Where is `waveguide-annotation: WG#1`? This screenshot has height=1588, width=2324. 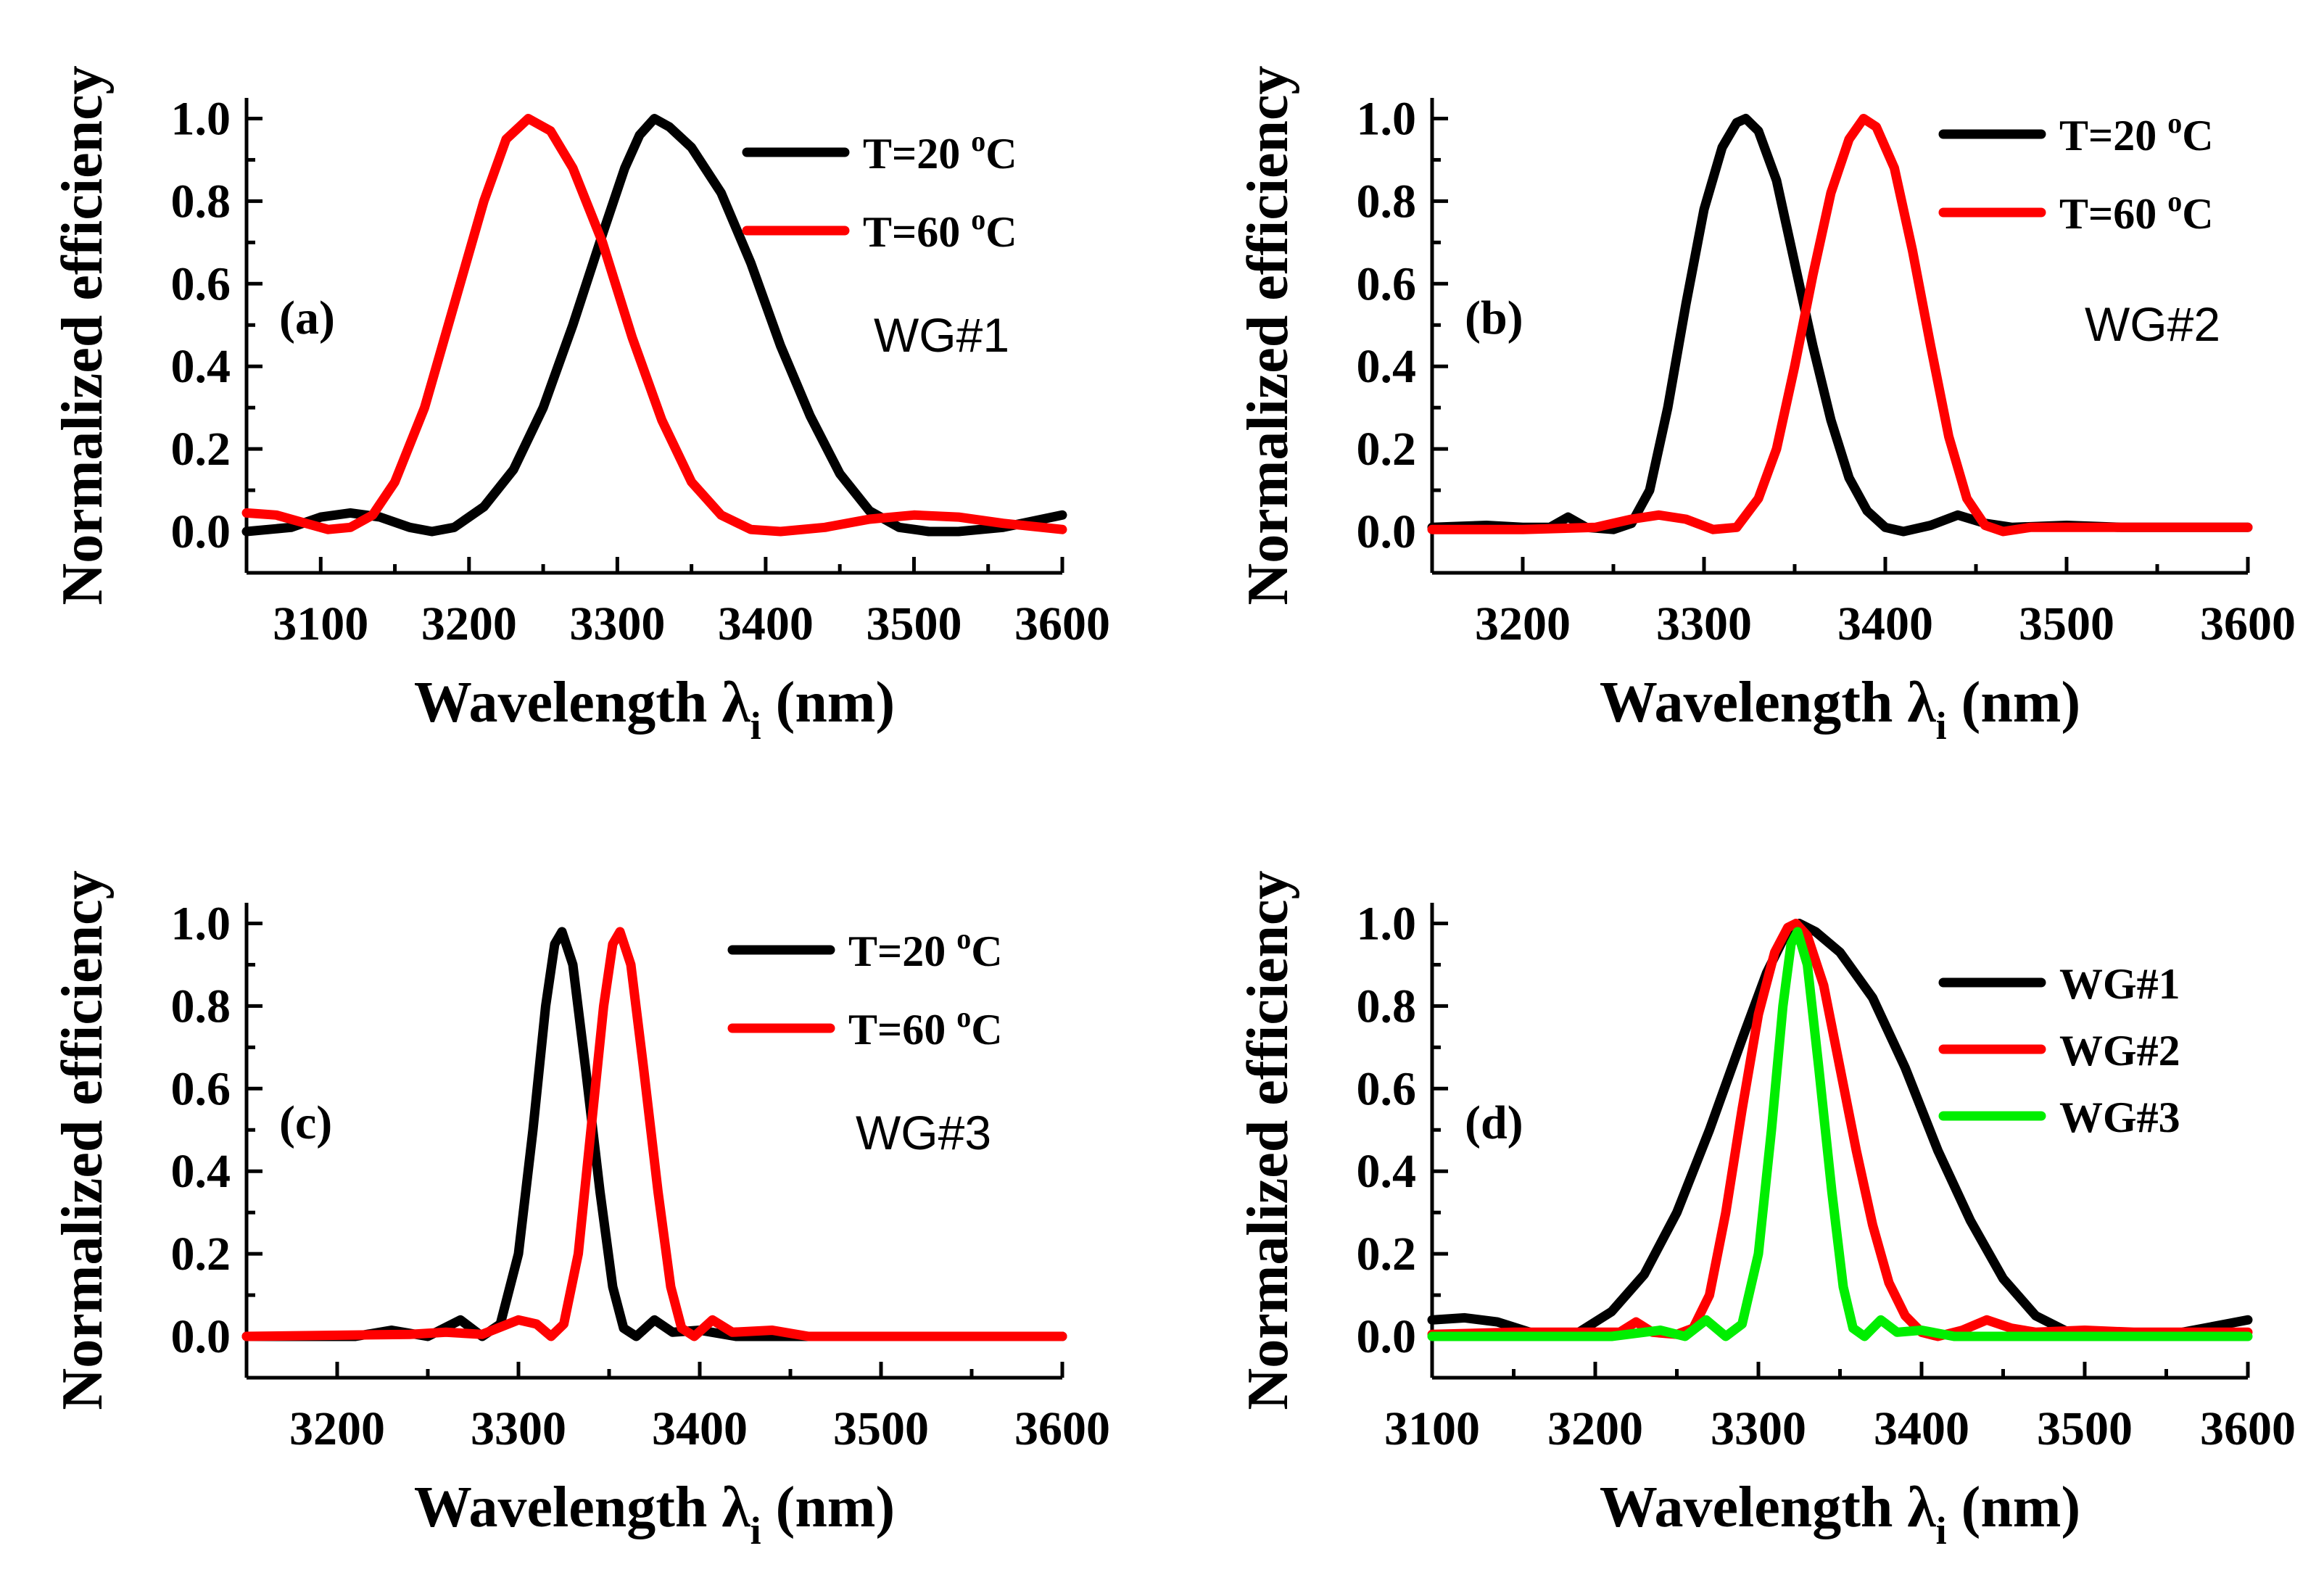 waveguide-annotation: WG#1 is located at coordinates (942, 335).